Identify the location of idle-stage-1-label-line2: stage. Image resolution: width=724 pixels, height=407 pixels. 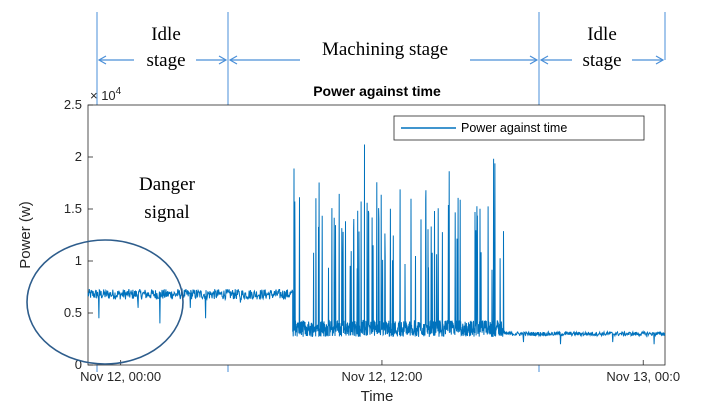
(165, 60).